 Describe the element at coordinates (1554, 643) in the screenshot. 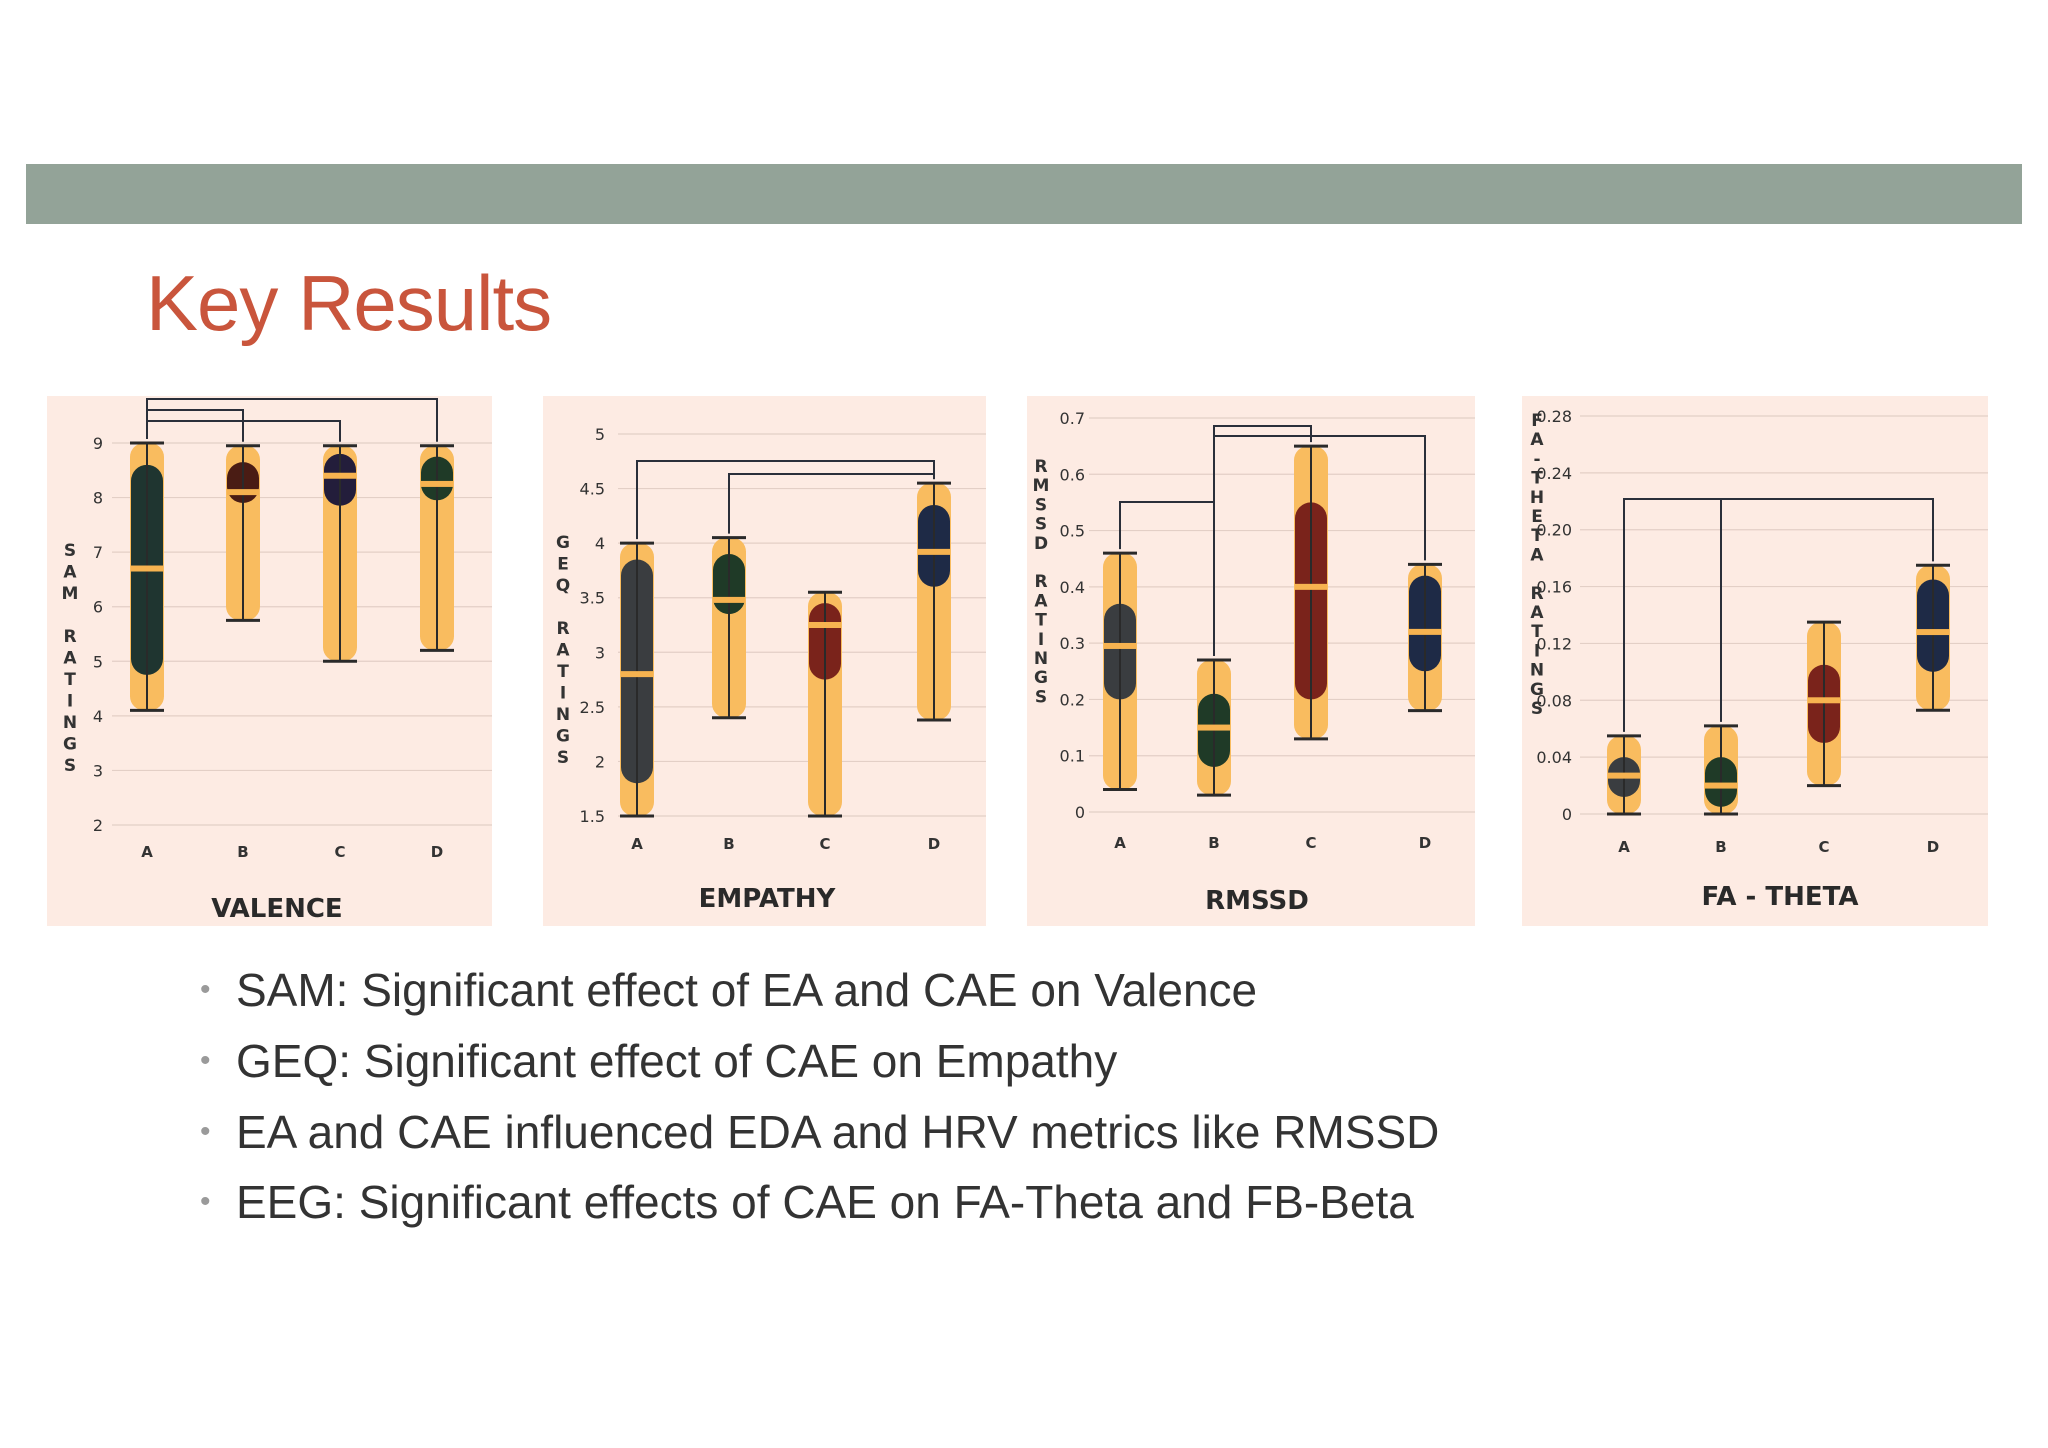

I see `y-tick-label: 0.12` at that location.